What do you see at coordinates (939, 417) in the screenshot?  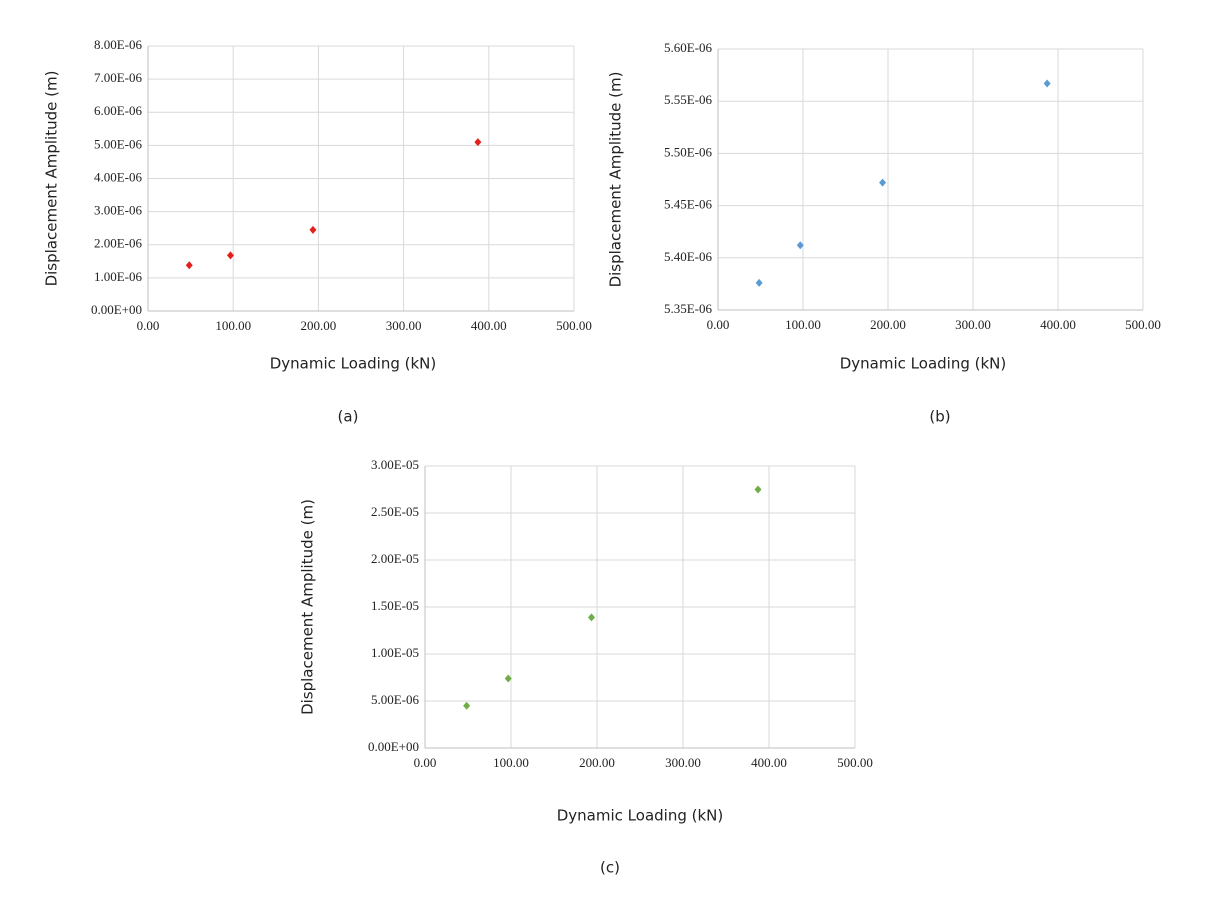 I see `panel-label: (b)` at bounding box center [939, 417].